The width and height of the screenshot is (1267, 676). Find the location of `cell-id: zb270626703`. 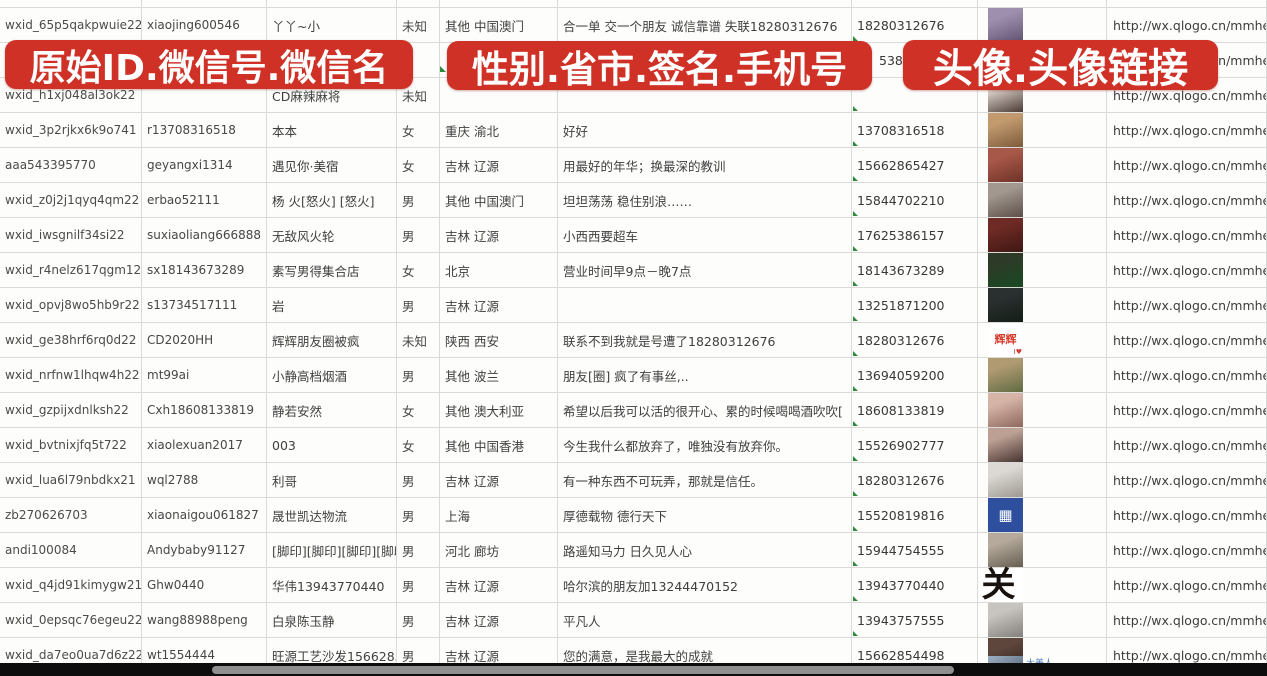

cell-id: zb270626703 is located at coordinates (71, 515).